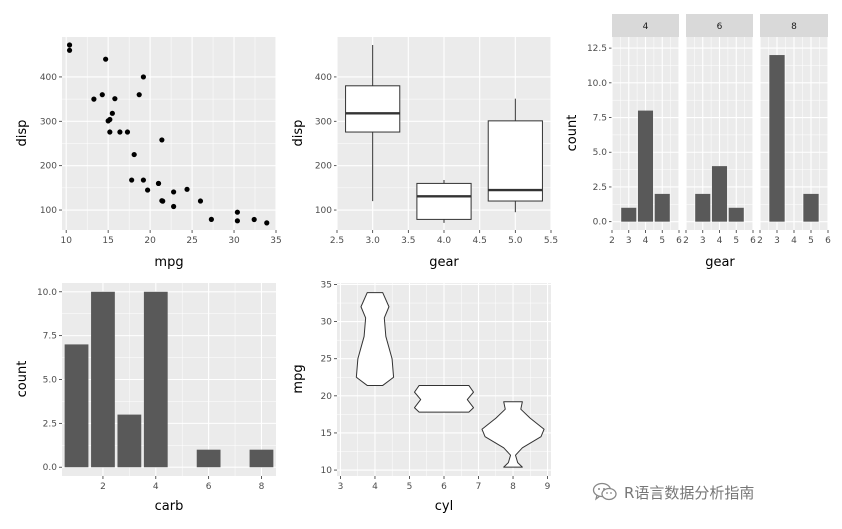 The height and width of the screenshot is (529, 842). I want to click on x-tick-label: 3.5, so click(408, 241).